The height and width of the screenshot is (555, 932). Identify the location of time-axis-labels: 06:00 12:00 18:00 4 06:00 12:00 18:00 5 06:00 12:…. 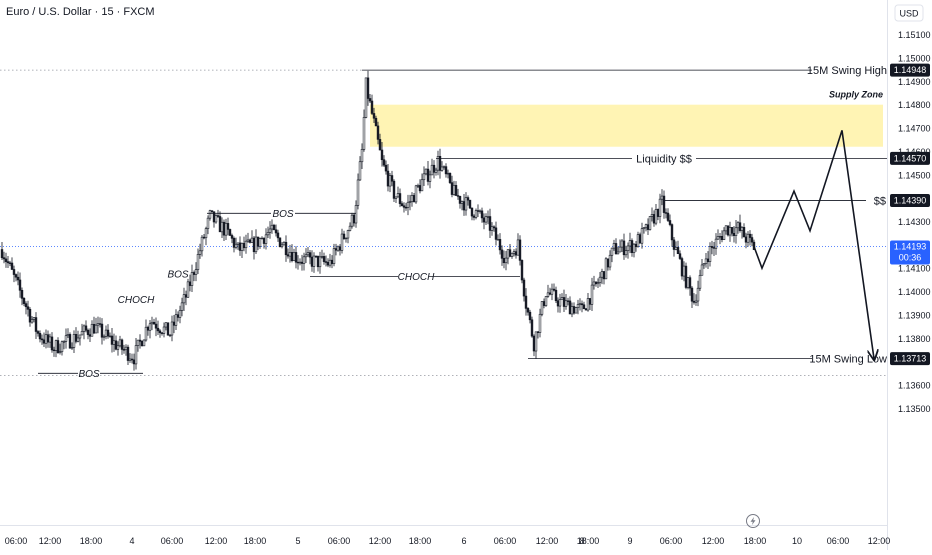
(448, 541).